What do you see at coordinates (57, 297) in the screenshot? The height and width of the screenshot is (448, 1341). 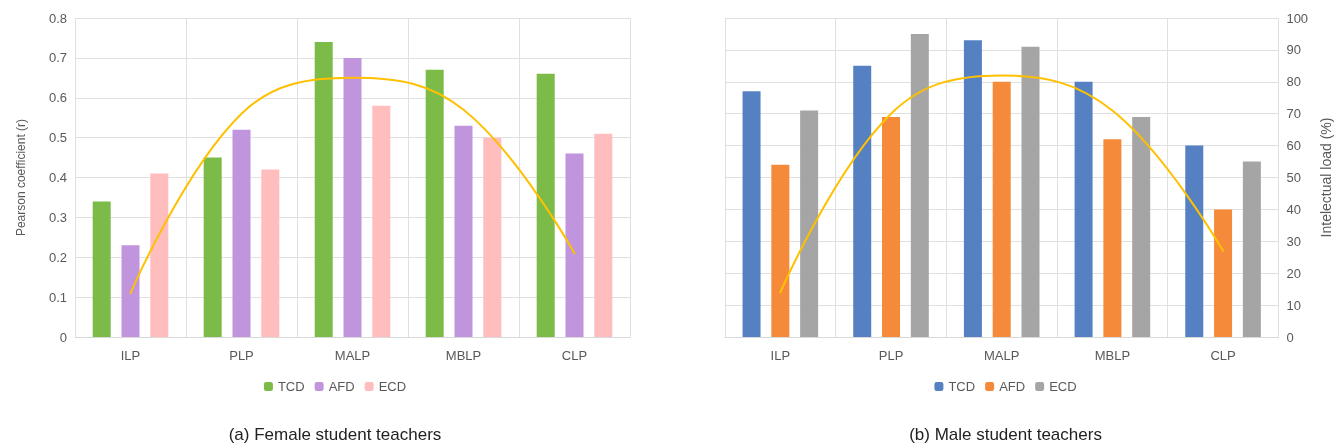 I see `y-tick-label: 0.1` at bounding box center [57, 297].